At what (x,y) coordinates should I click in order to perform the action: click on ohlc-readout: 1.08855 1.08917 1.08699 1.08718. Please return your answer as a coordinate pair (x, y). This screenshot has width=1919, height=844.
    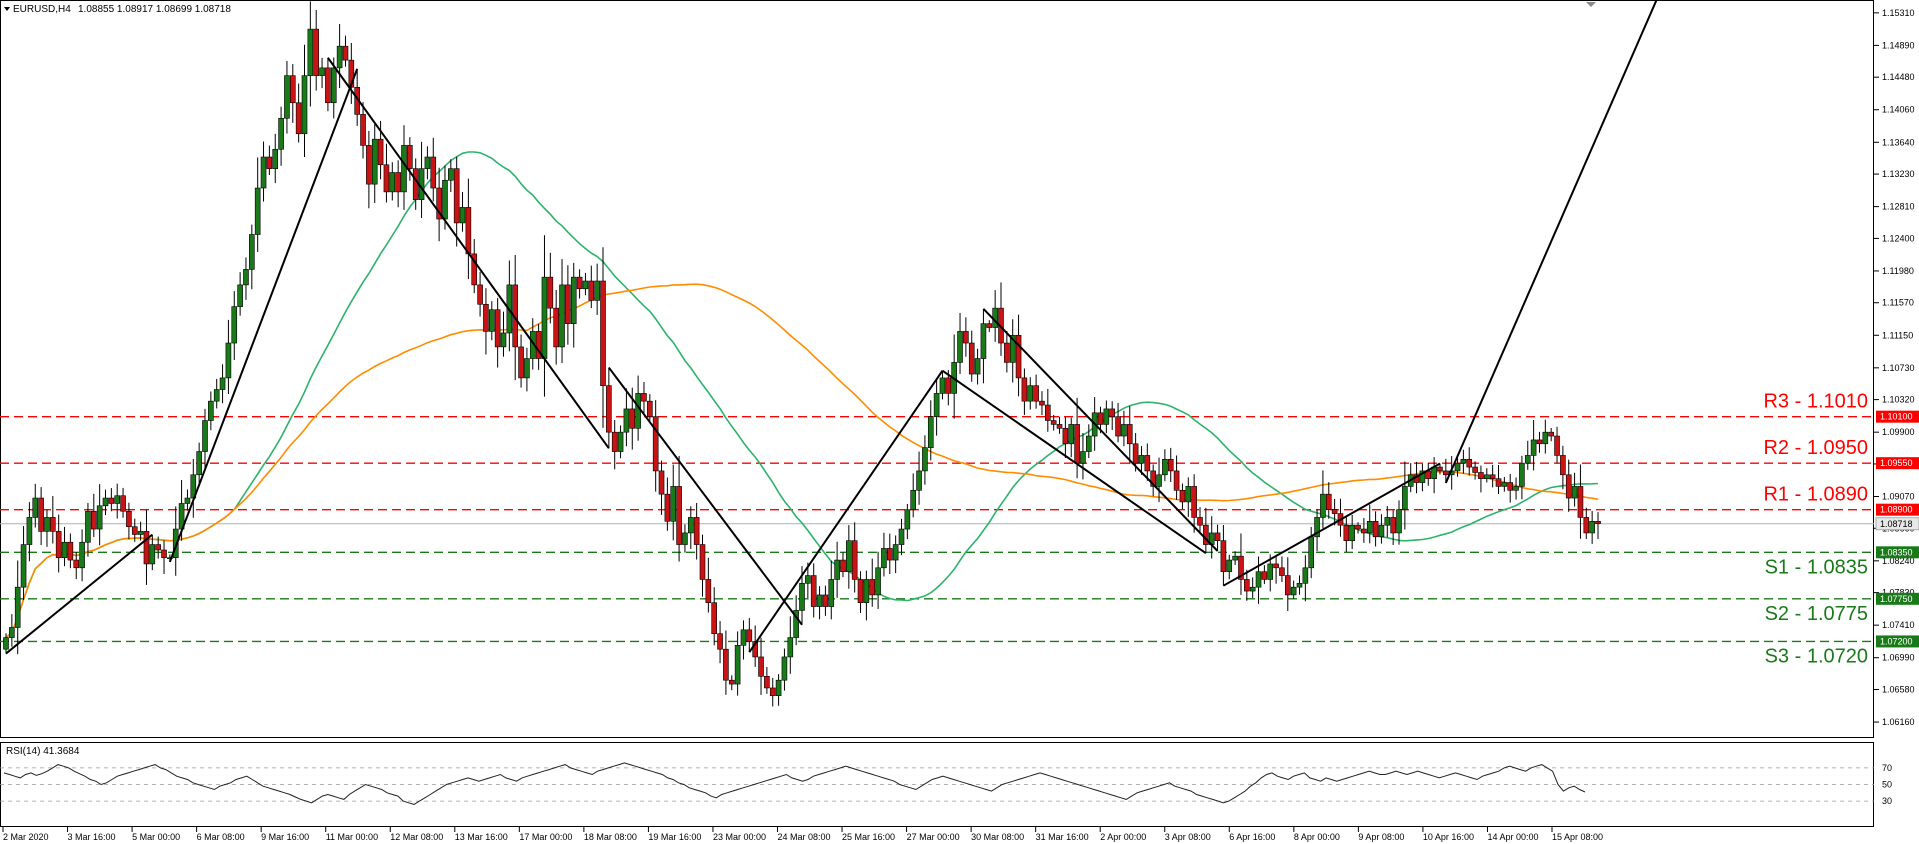
    Looking at the image, I should click on (154, 9).